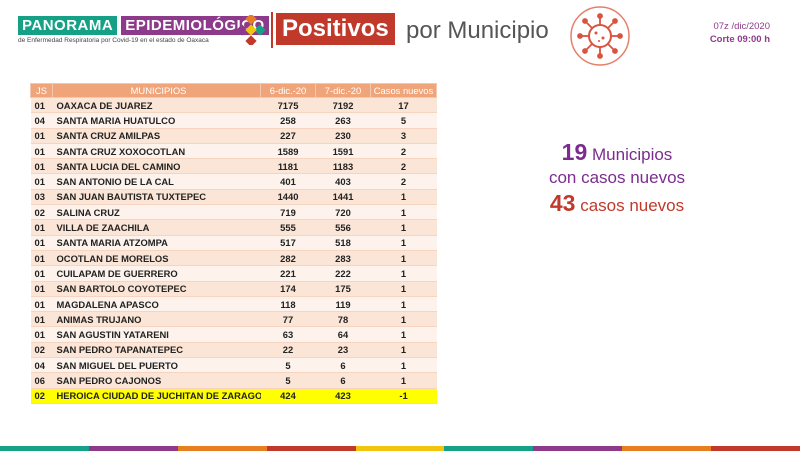  I want to click on cell-7dic: 6, so click(343, 365).